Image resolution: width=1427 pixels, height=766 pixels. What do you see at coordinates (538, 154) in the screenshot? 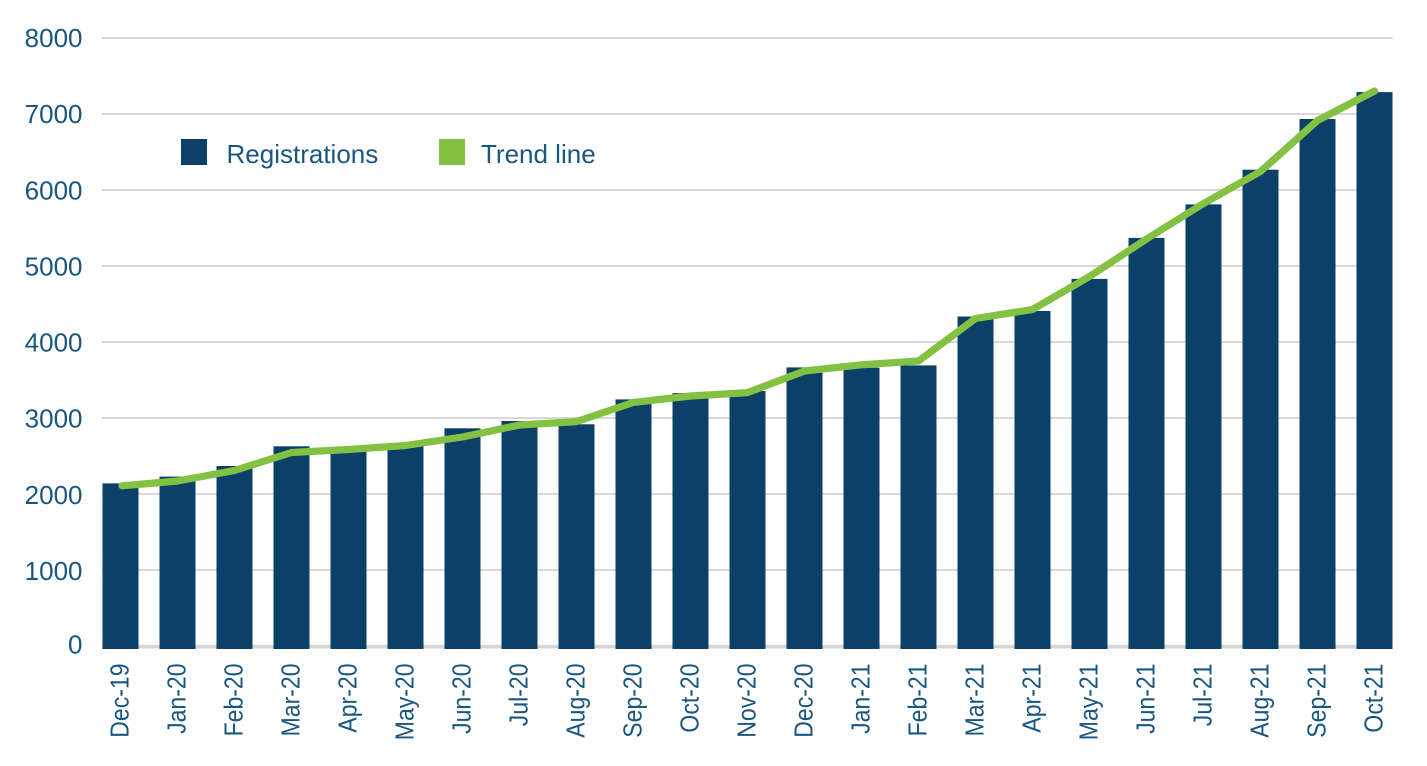
I see `svg-text: Trend line` at bounding box center [538, 154].